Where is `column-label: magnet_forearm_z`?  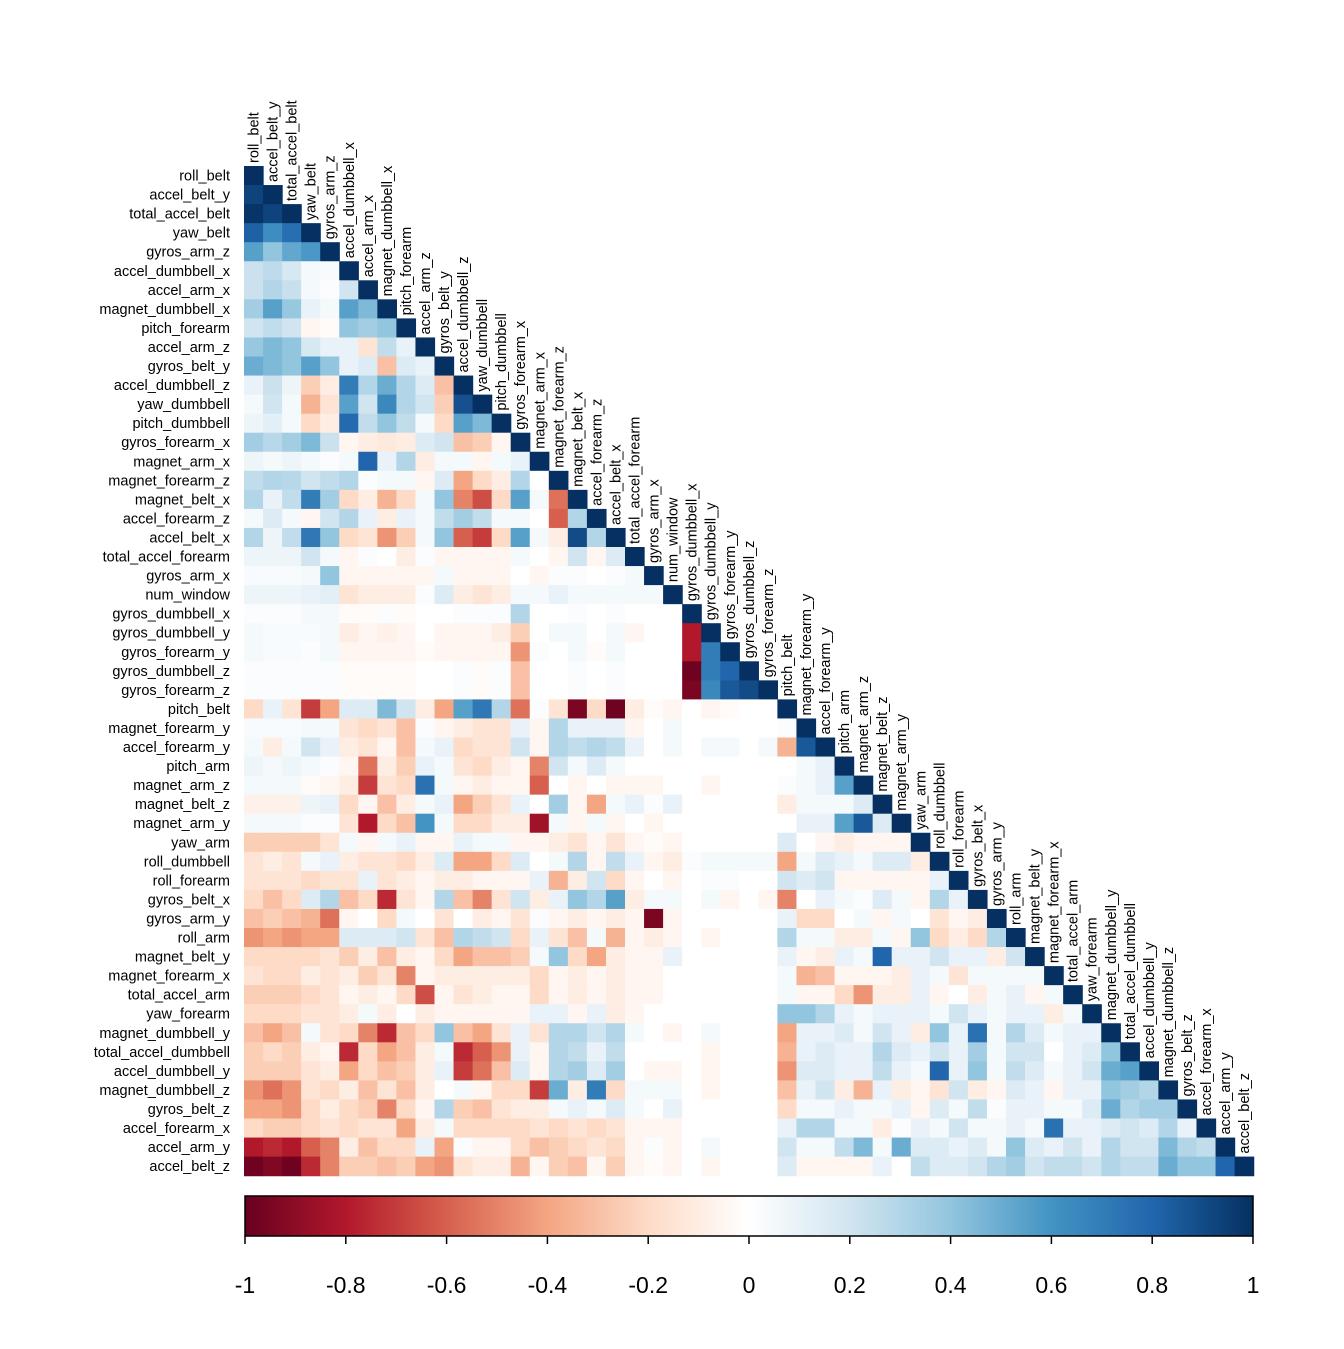 column-label: magnet_forearm_z is located at coordinates (559, 407).